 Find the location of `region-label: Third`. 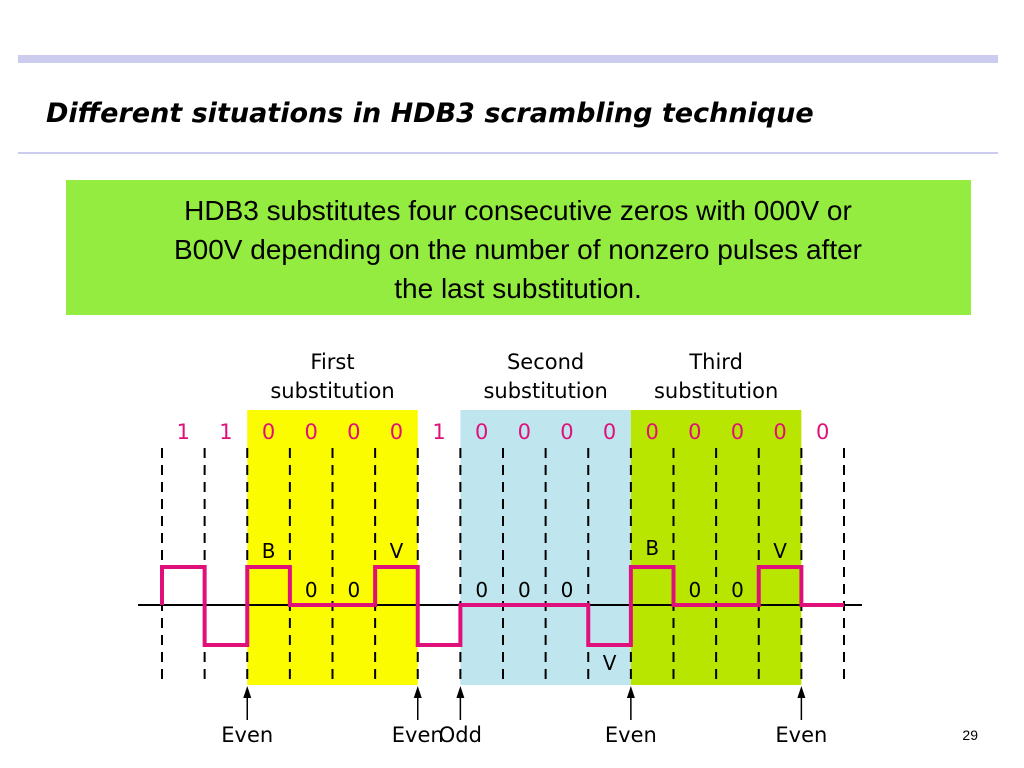

region-label: Third is located at coordinates (715, 362).